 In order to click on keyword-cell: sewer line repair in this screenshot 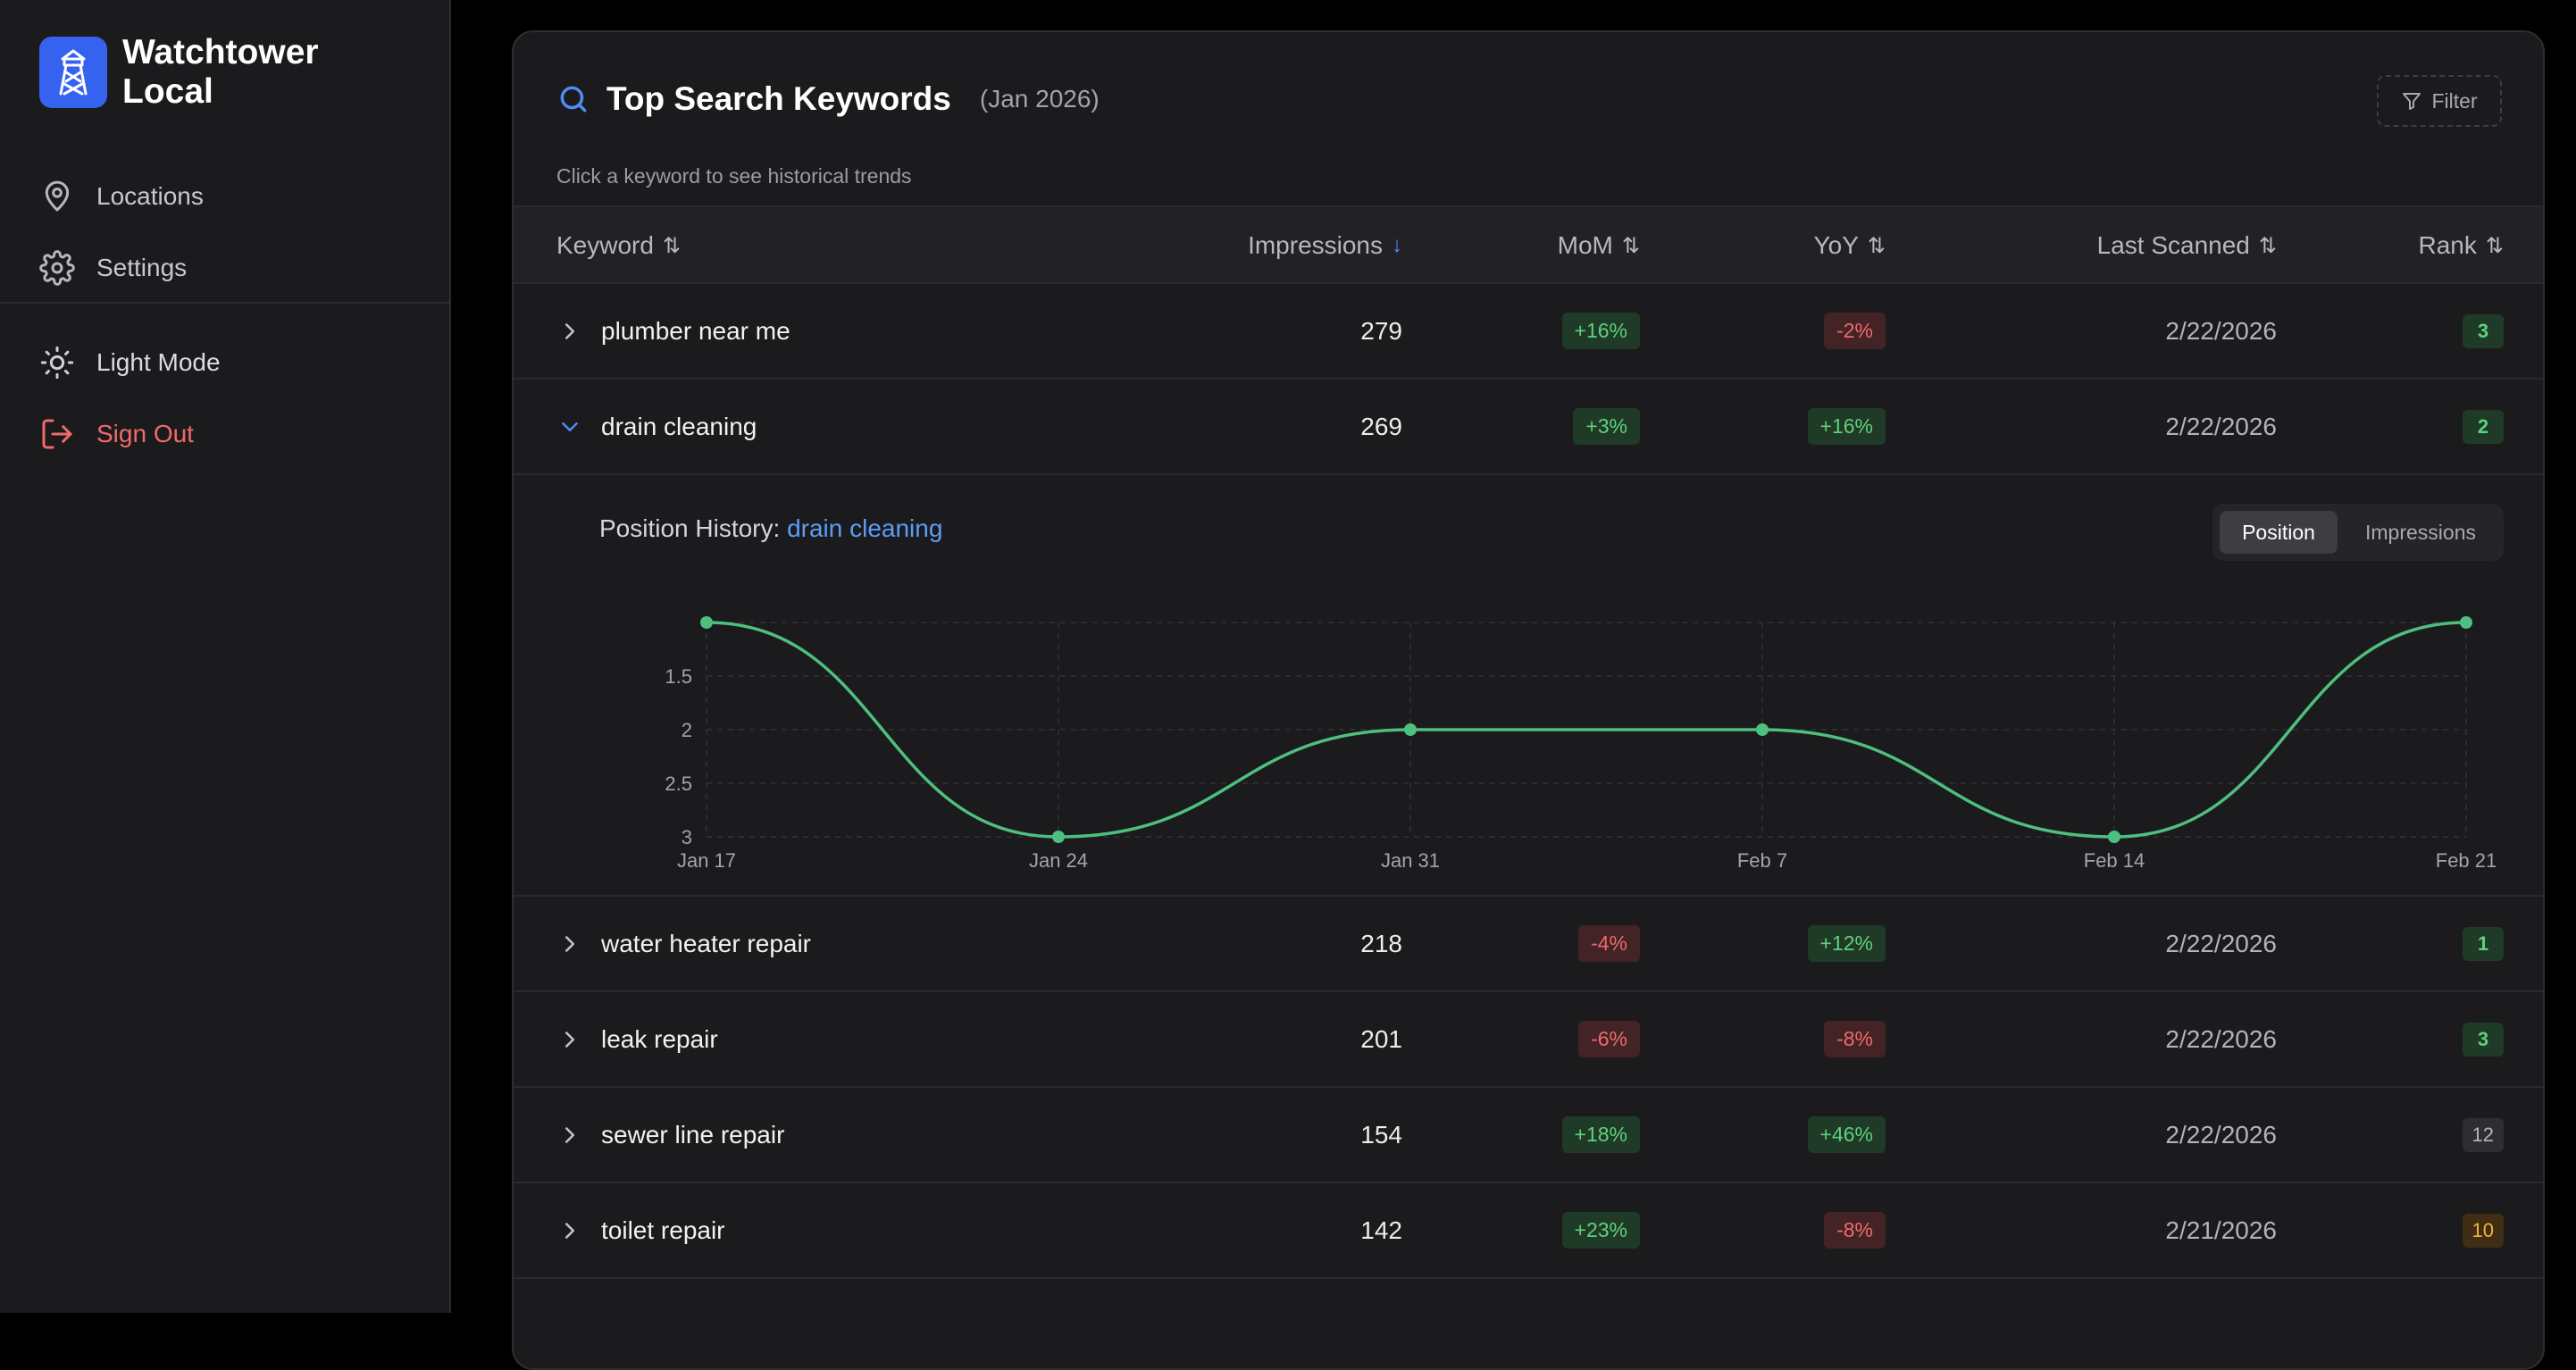, I will do `click(670, 1135)`.